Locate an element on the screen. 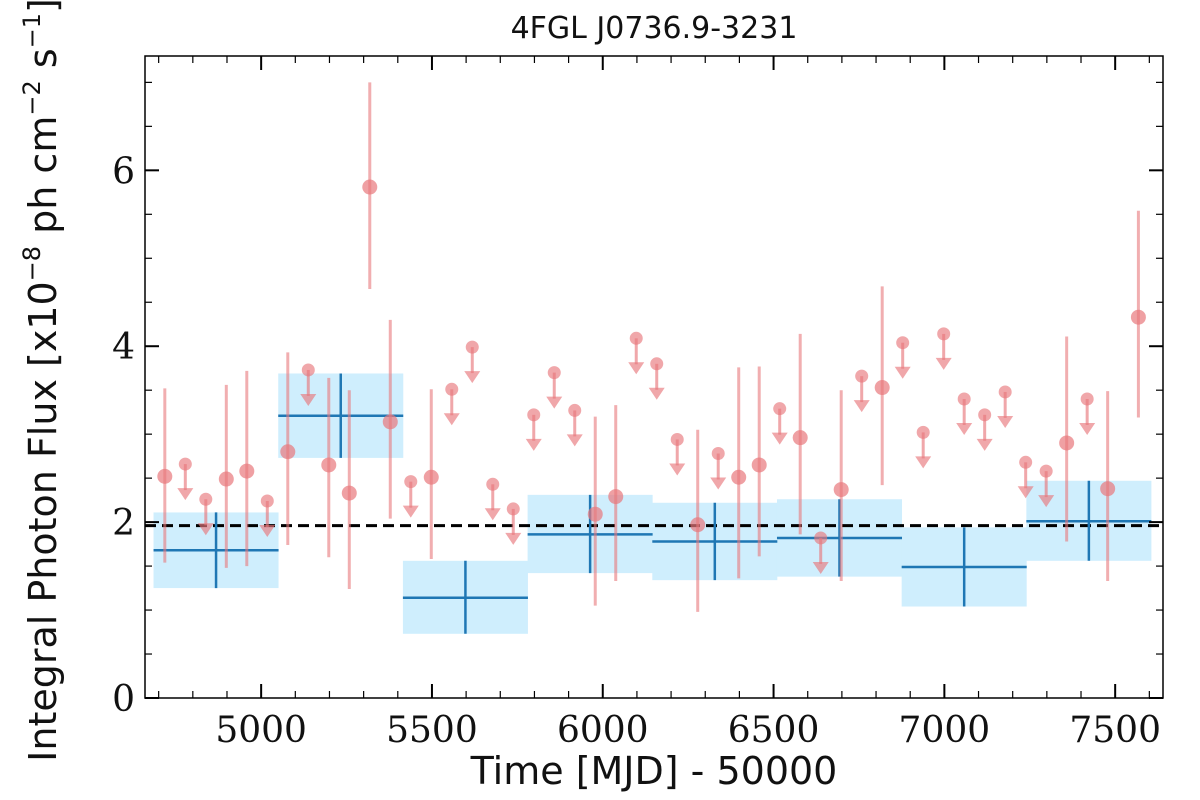  y-tick-label: 2 is located at coordinates (123, 523).